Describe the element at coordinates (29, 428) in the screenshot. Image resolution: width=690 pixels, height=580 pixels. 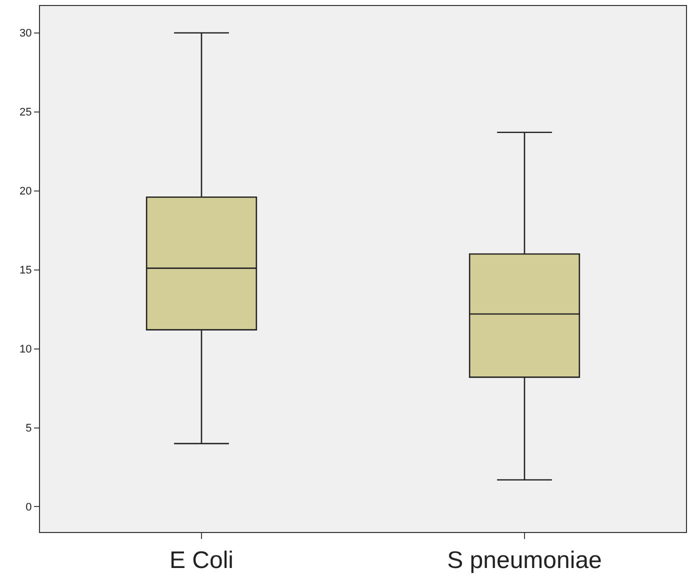
I see `y-tick-label: 5` at that location.